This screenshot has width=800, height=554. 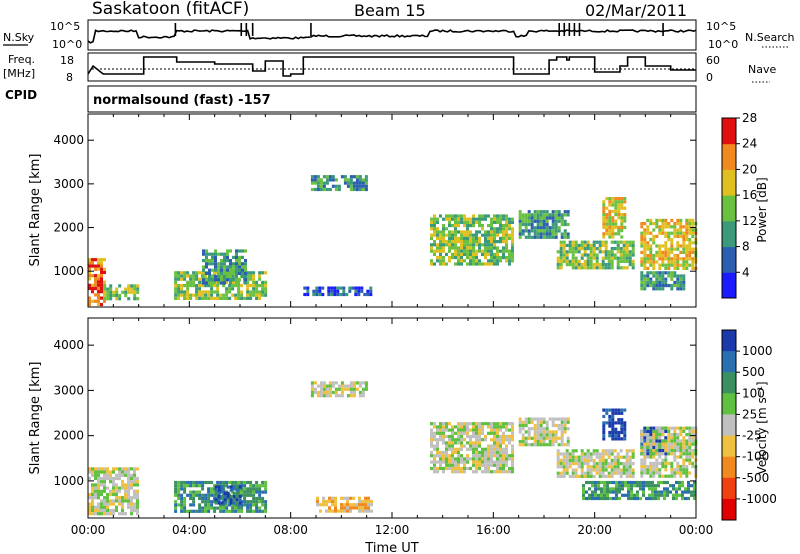 I want to click on xtick-label: 16:00, so click(x=493, y=530).